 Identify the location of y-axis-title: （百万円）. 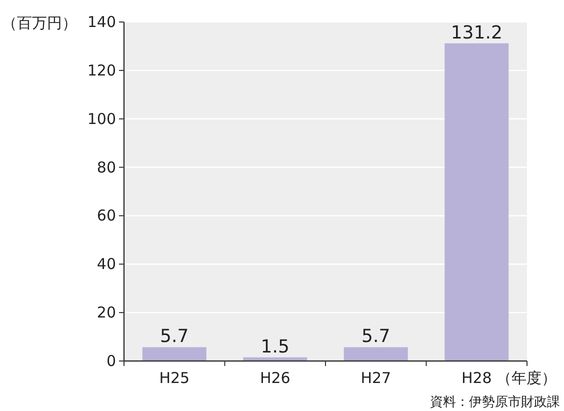
(39, 23).